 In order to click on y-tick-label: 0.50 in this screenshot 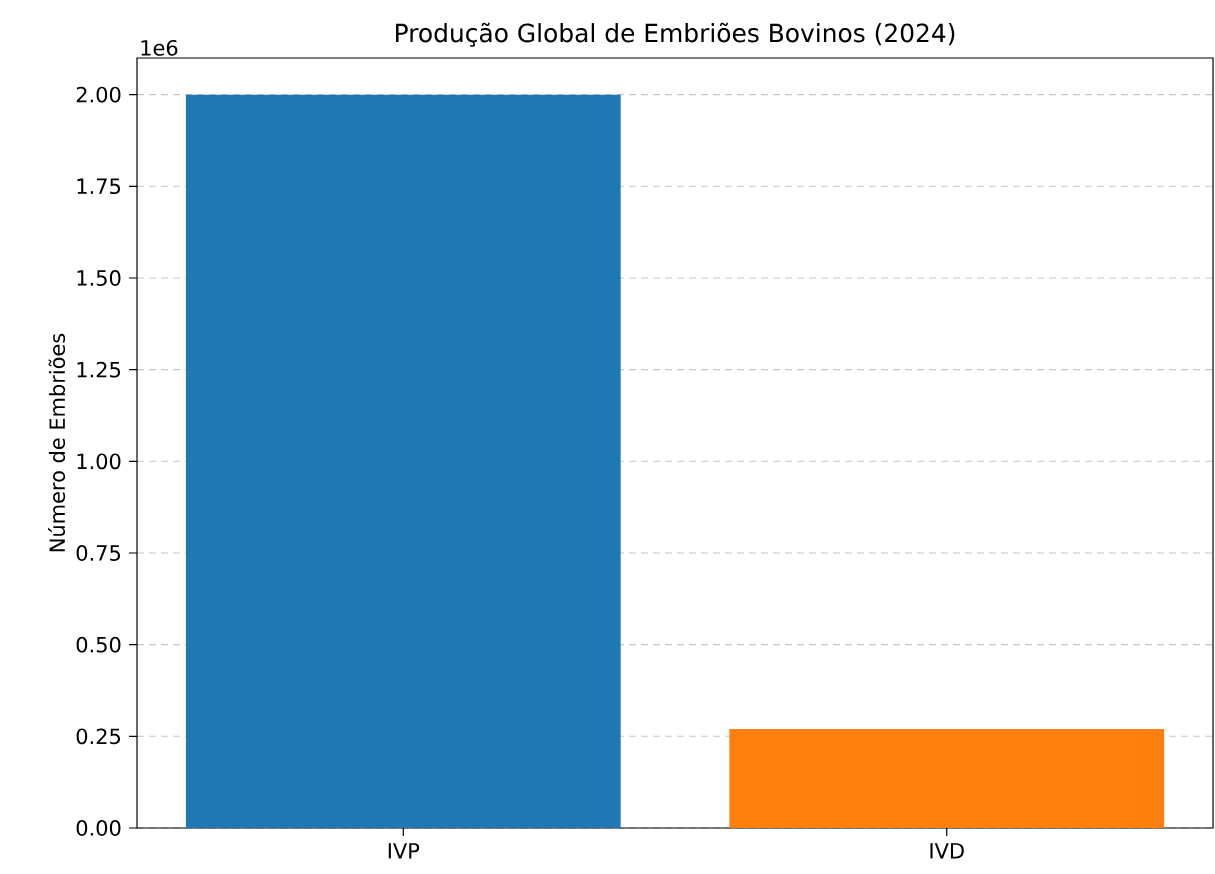, I will do `click(98, 644)`.